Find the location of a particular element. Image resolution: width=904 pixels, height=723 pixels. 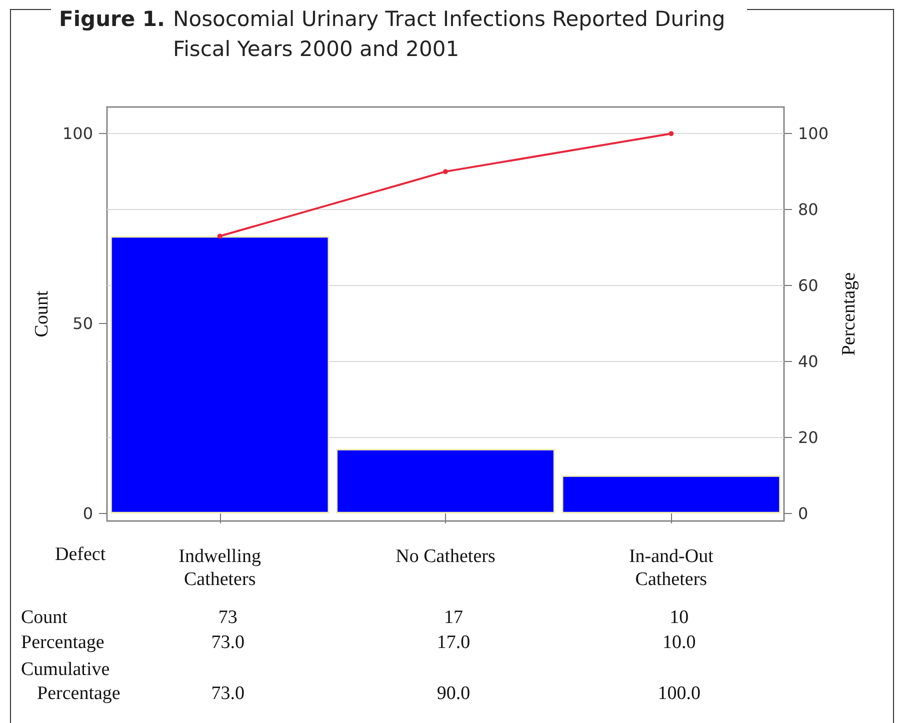

y2-axis-title: Percentage is located at coordinates (849, 314).